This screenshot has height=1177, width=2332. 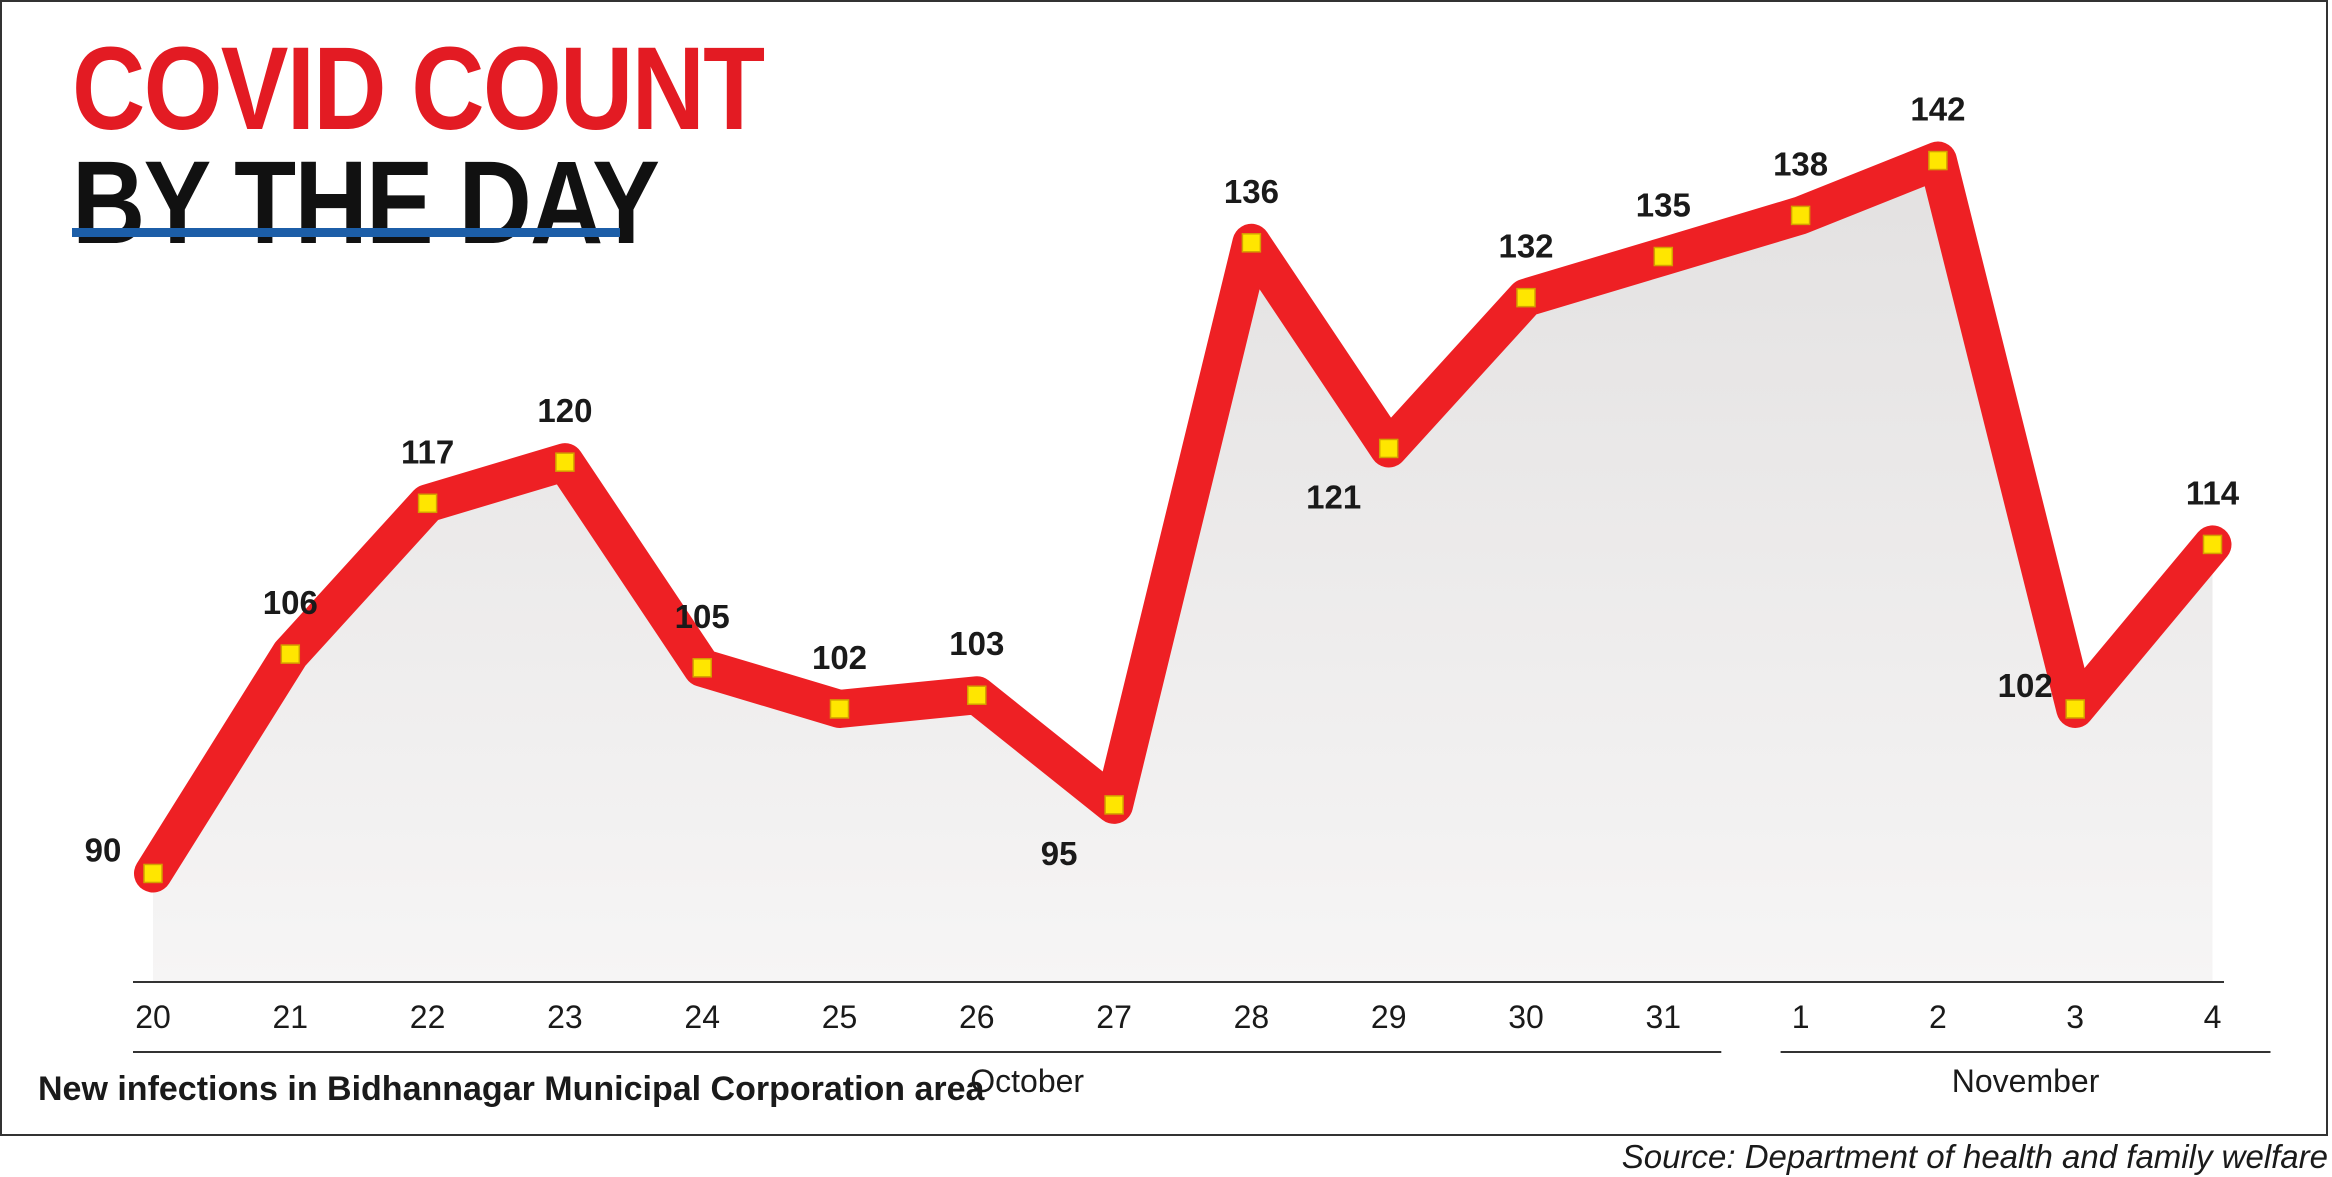 What do you see at coordinates (565, 1017) in the screenshot?
I see `x-tick-label: 23` at bounding box center [565, 1017].